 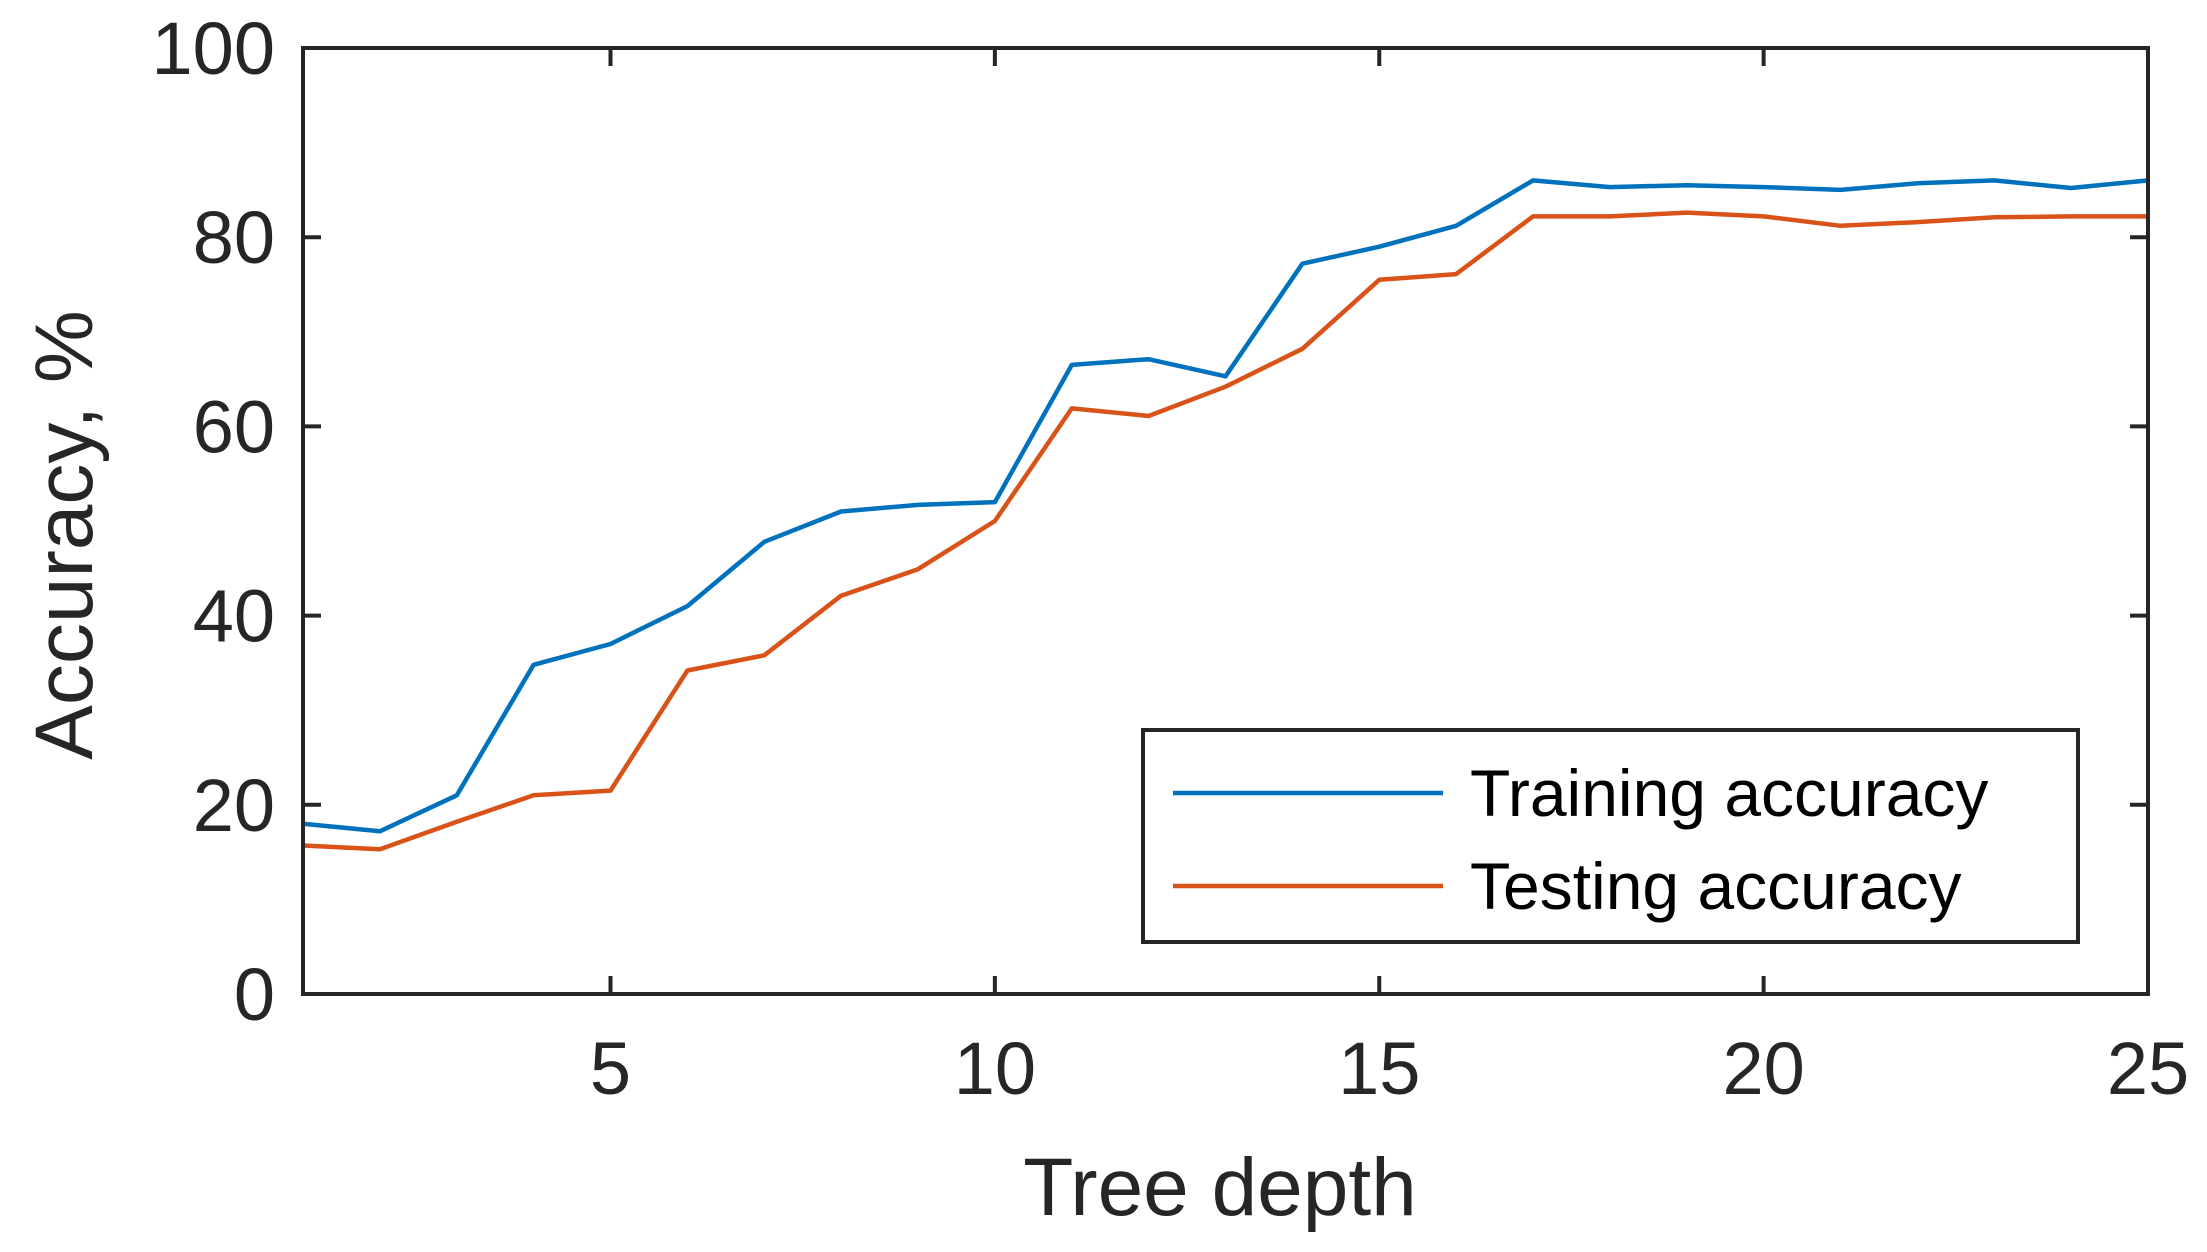 What do you see at coordinates (234, 237) in the screenshot?
I see `y-tick-label: 80` at bounding box center [234, 237].